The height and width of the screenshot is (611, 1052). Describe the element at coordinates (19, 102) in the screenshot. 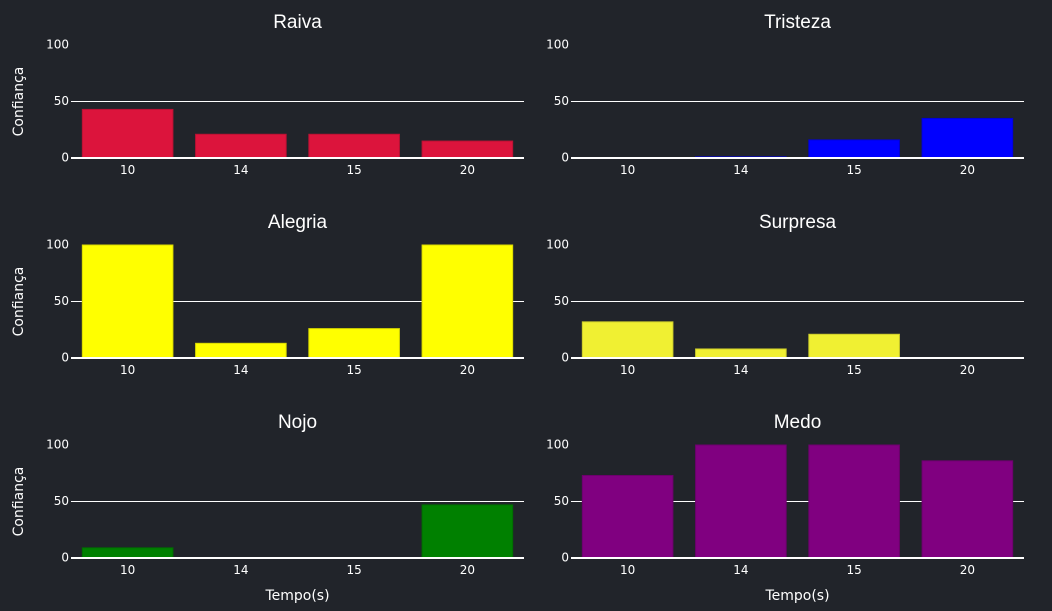

I see `y-axis-title-raiva: Confiança` at that location.